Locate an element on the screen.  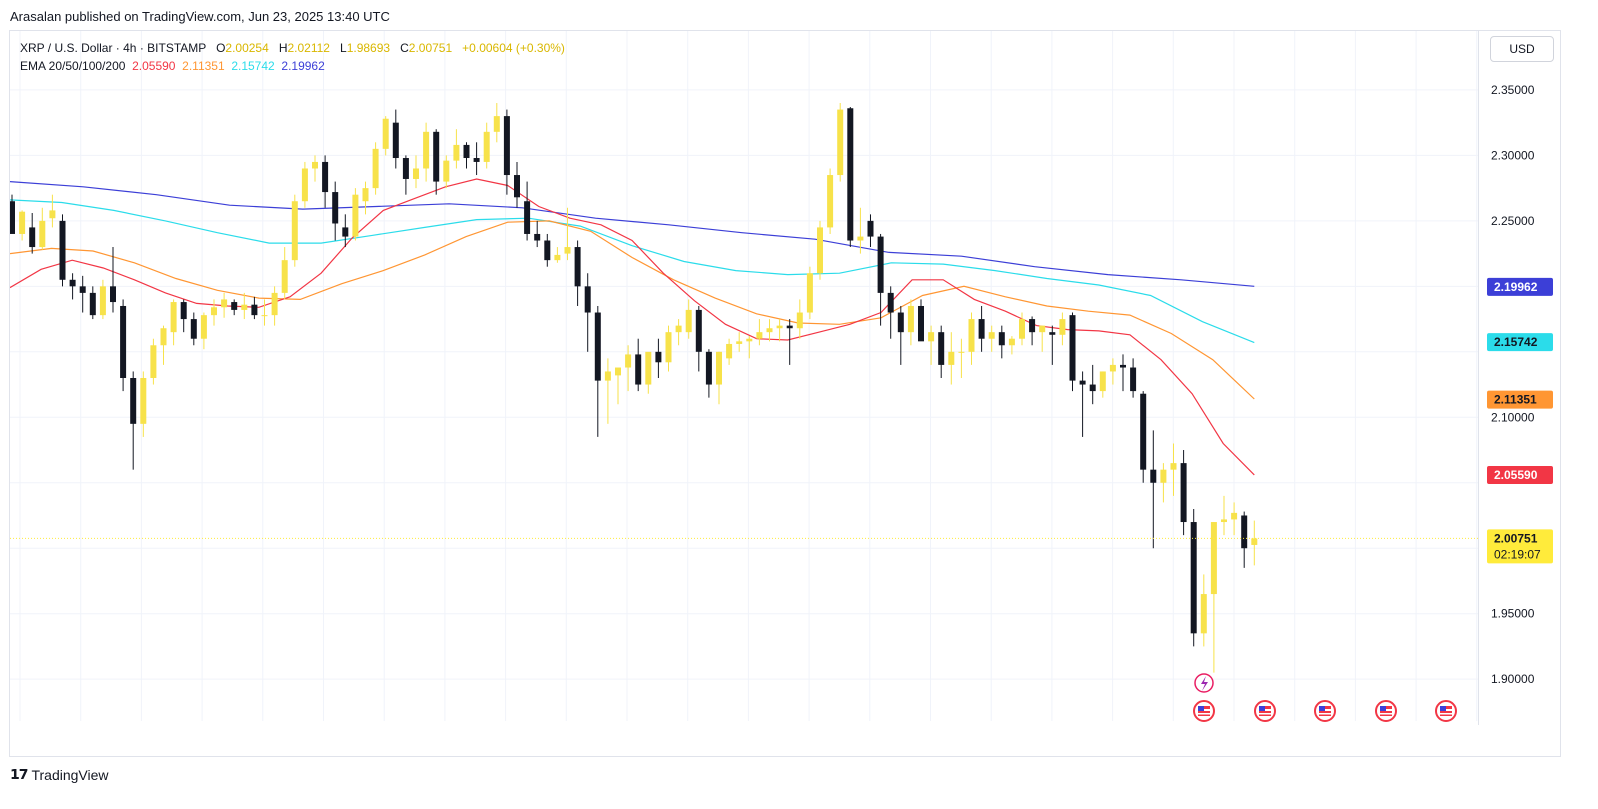
y-tick-label: 1.95000 is located at coordinates (1513, 614).